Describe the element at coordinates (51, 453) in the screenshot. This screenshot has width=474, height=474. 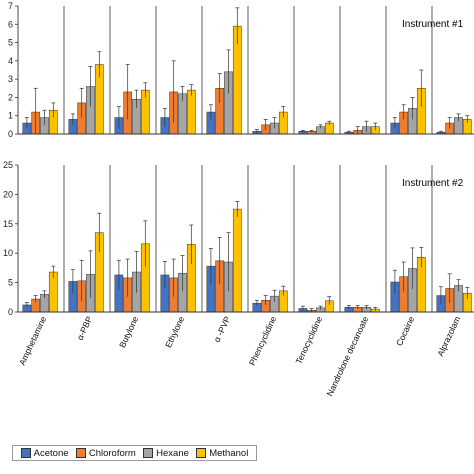
I see `legend-label-acetone: Acetone` at that location.